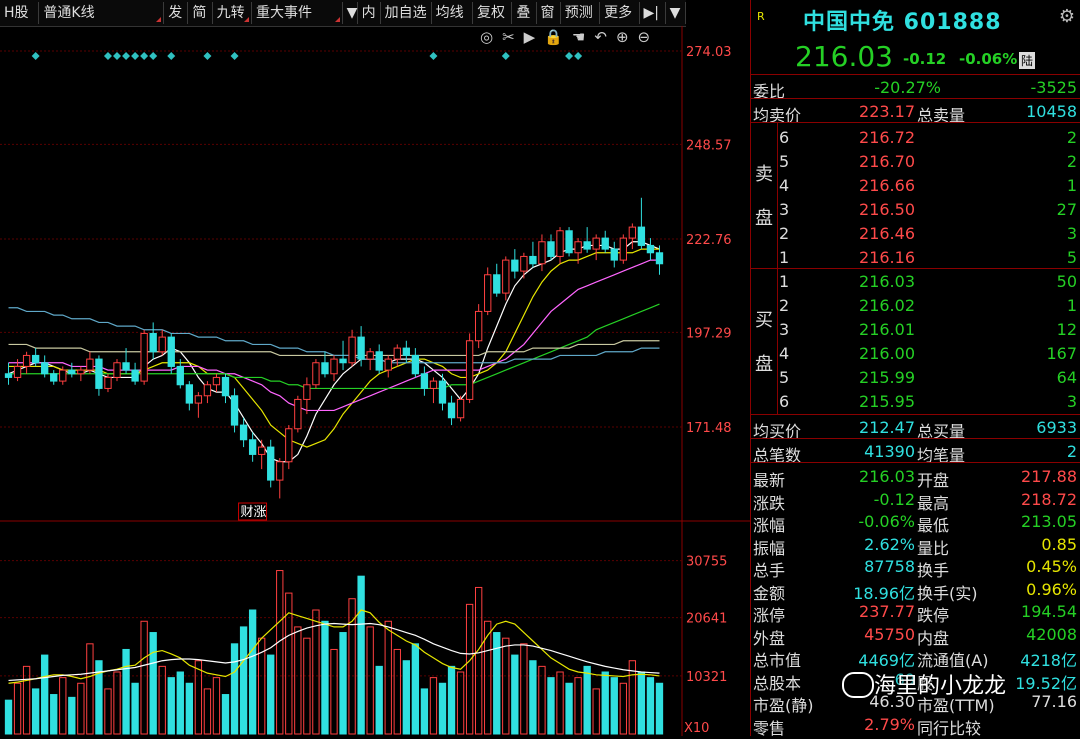 The width and height of the screenshot is (1080, 739). I want to click on avg-trade-label: 均笔量, so click(941, 455).